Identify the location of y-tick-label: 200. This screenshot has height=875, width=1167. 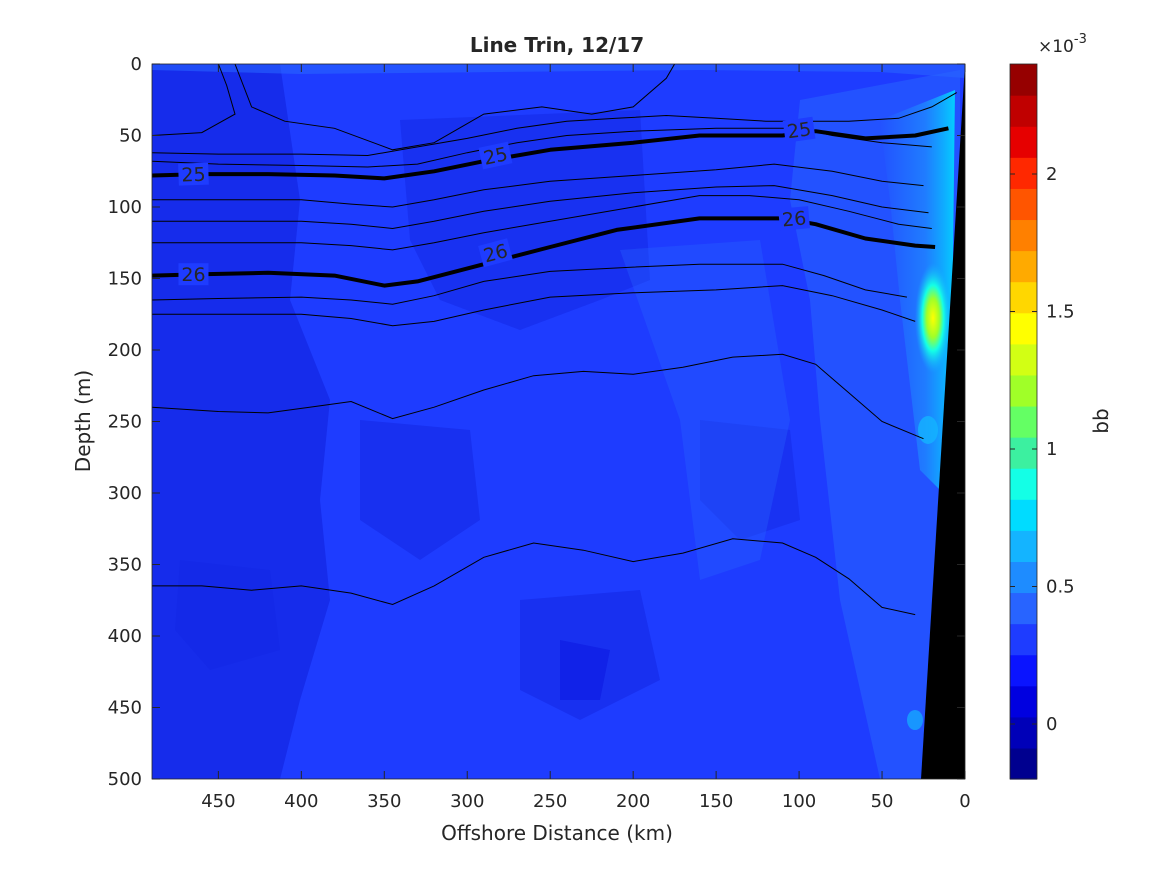
(125, 350).